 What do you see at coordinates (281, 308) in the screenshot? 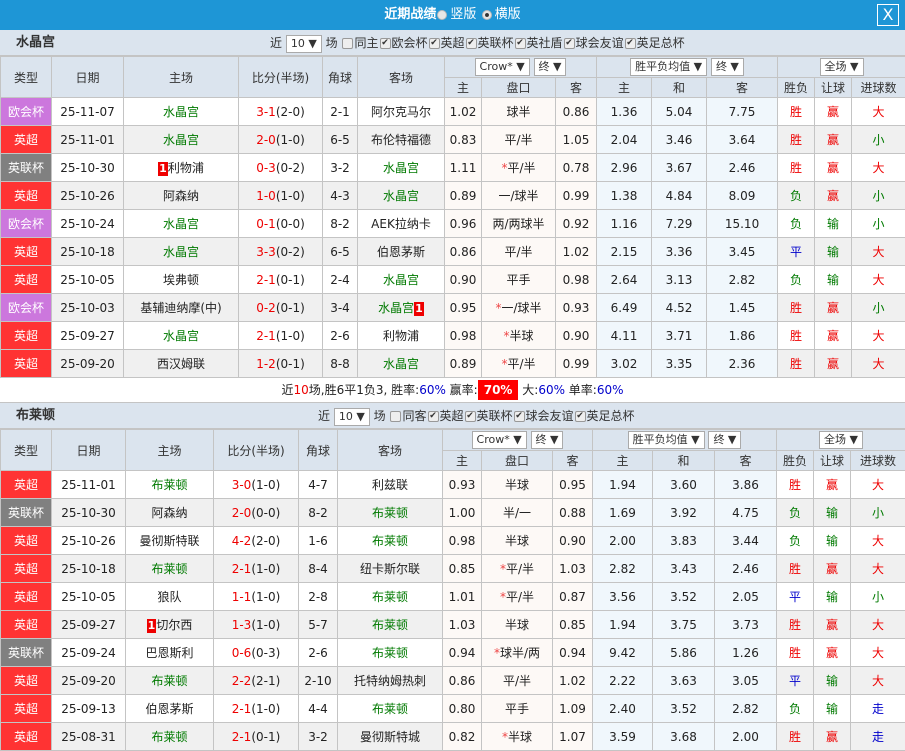
I see `score-cell: 0-2(0-1)` at bounding box center [281, 308].